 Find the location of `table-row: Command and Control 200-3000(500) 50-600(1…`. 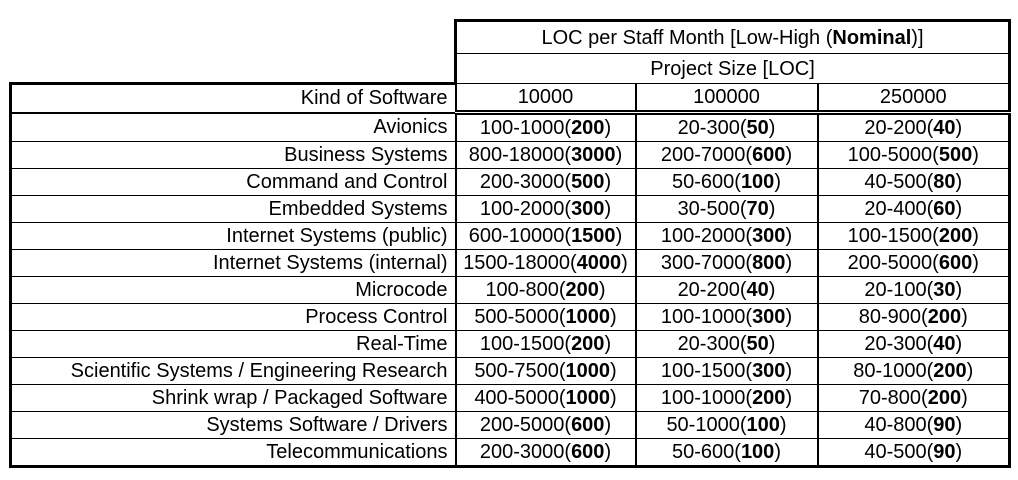

table-row: Command and Control 200-3000(500) 50-600(1… is located at coordinates (510, 182).